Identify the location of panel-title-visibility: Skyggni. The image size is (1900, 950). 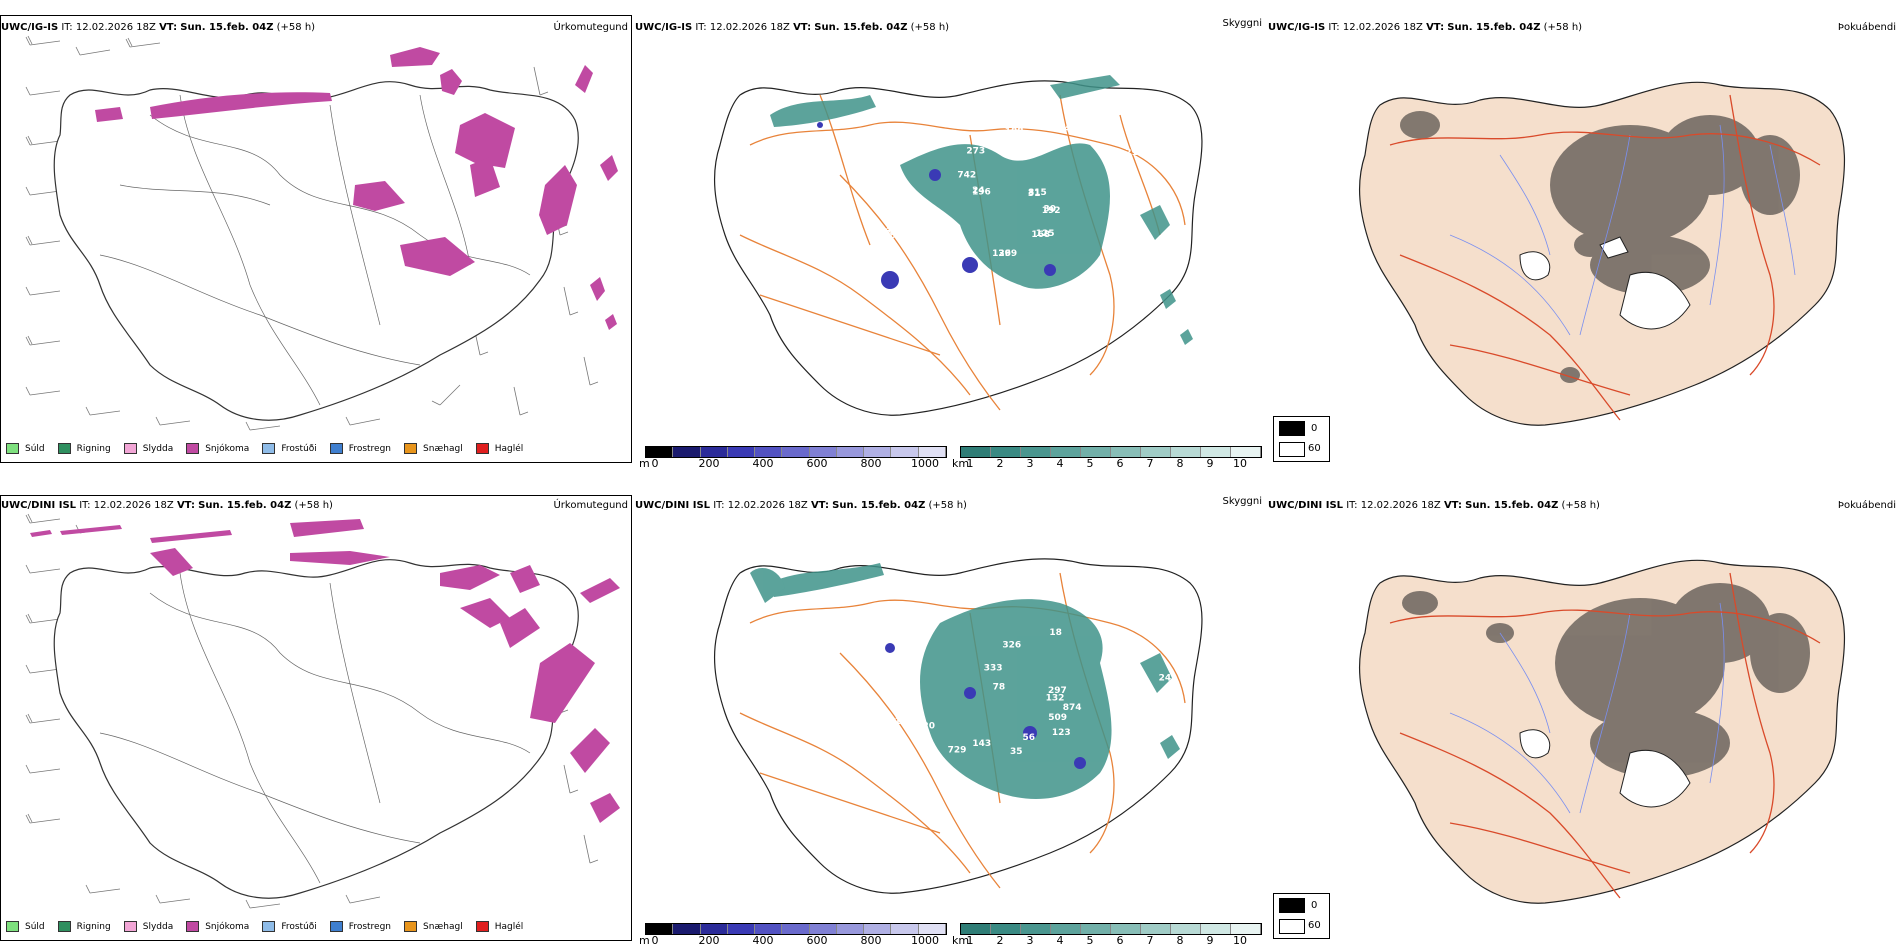
(1242, 23).